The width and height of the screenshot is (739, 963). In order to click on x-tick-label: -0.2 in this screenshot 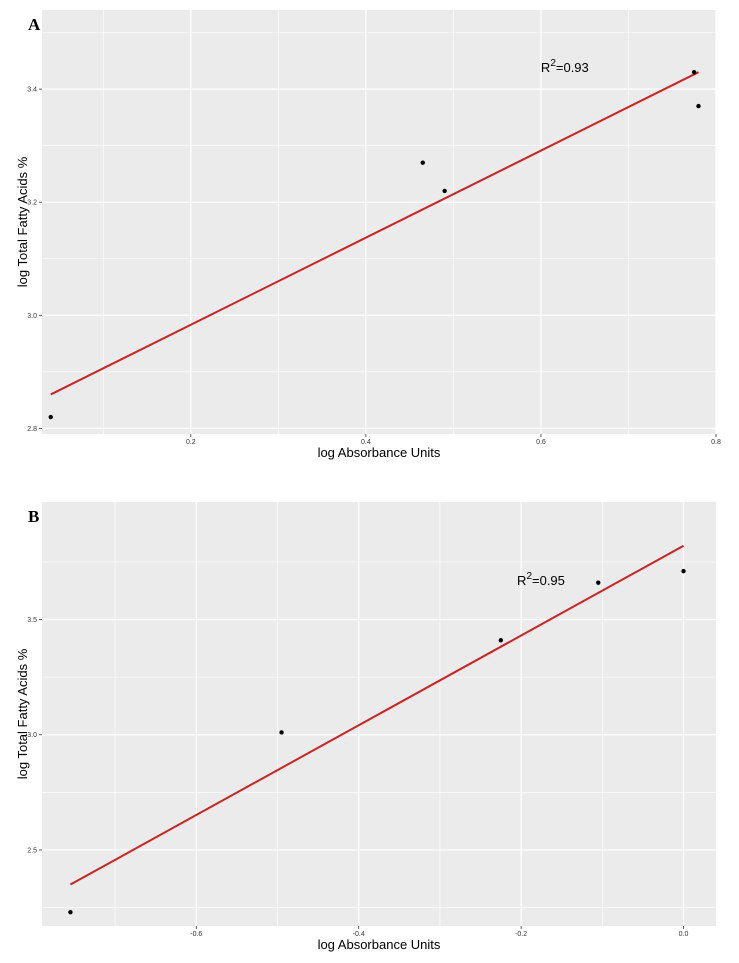, I will do `click(521, 934)`.